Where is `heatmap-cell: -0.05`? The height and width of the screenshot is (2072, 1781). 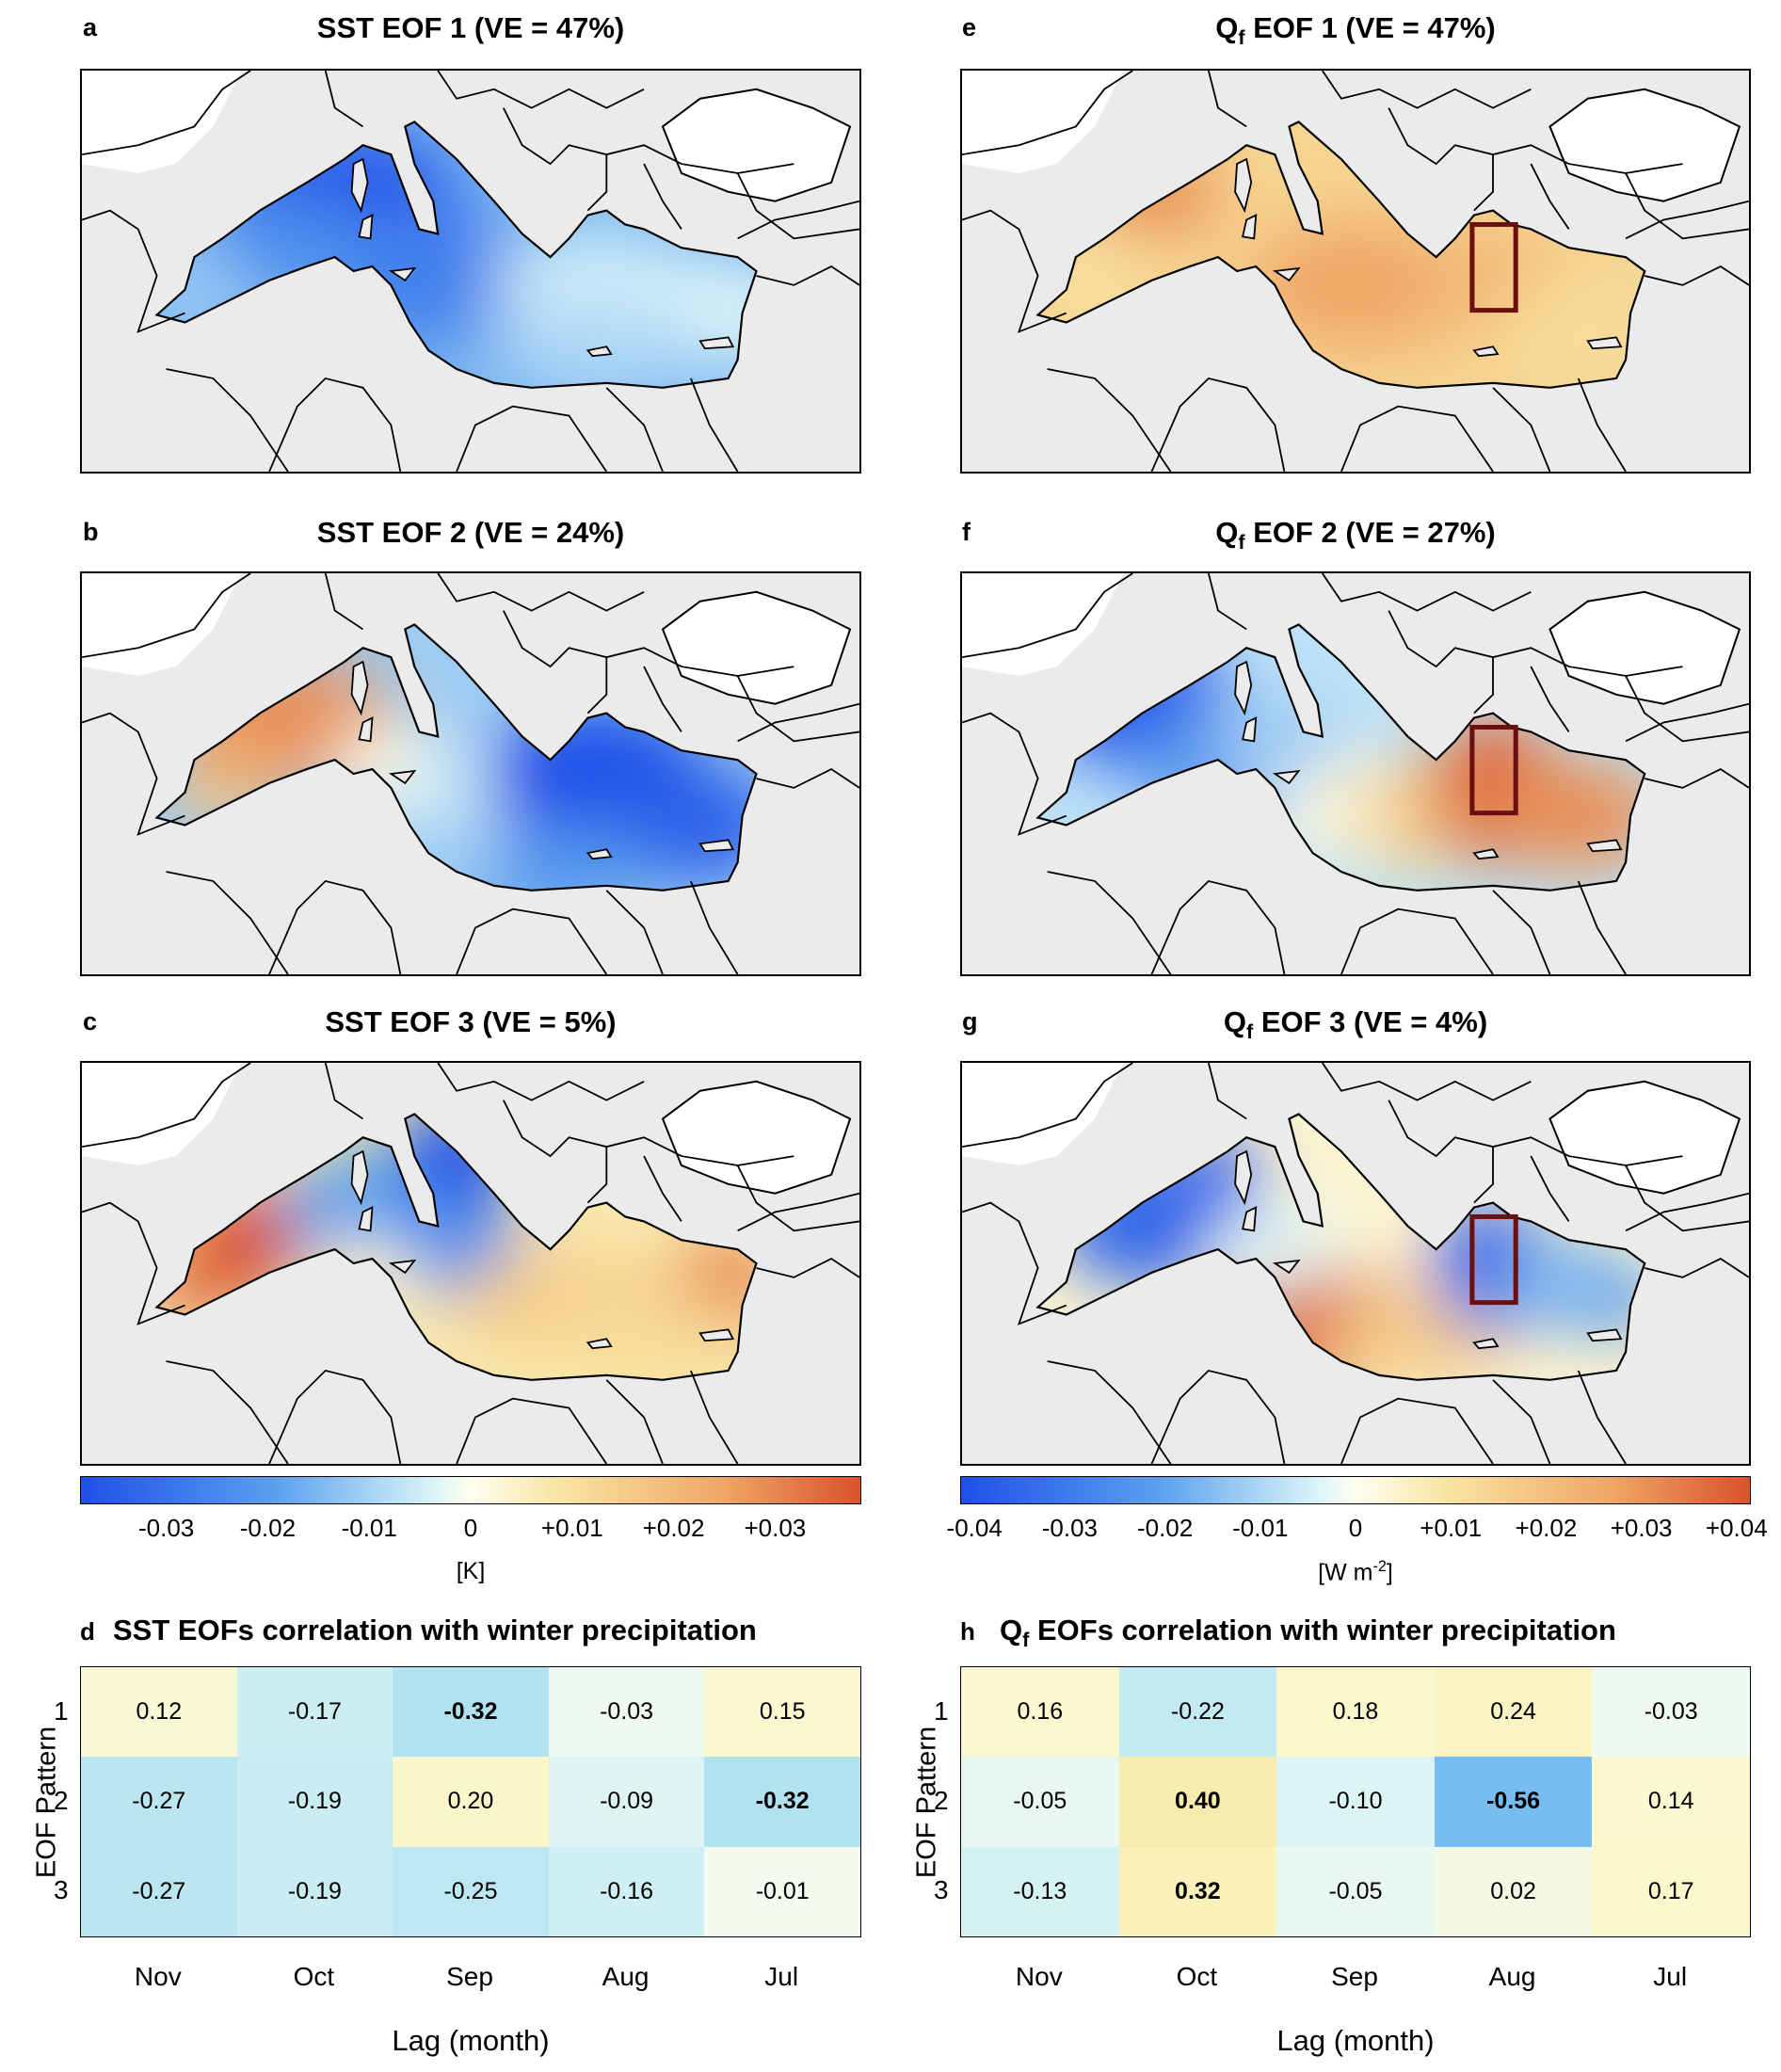
heatmap-cell: -0.05 is located at coordinates (1355, 1891).